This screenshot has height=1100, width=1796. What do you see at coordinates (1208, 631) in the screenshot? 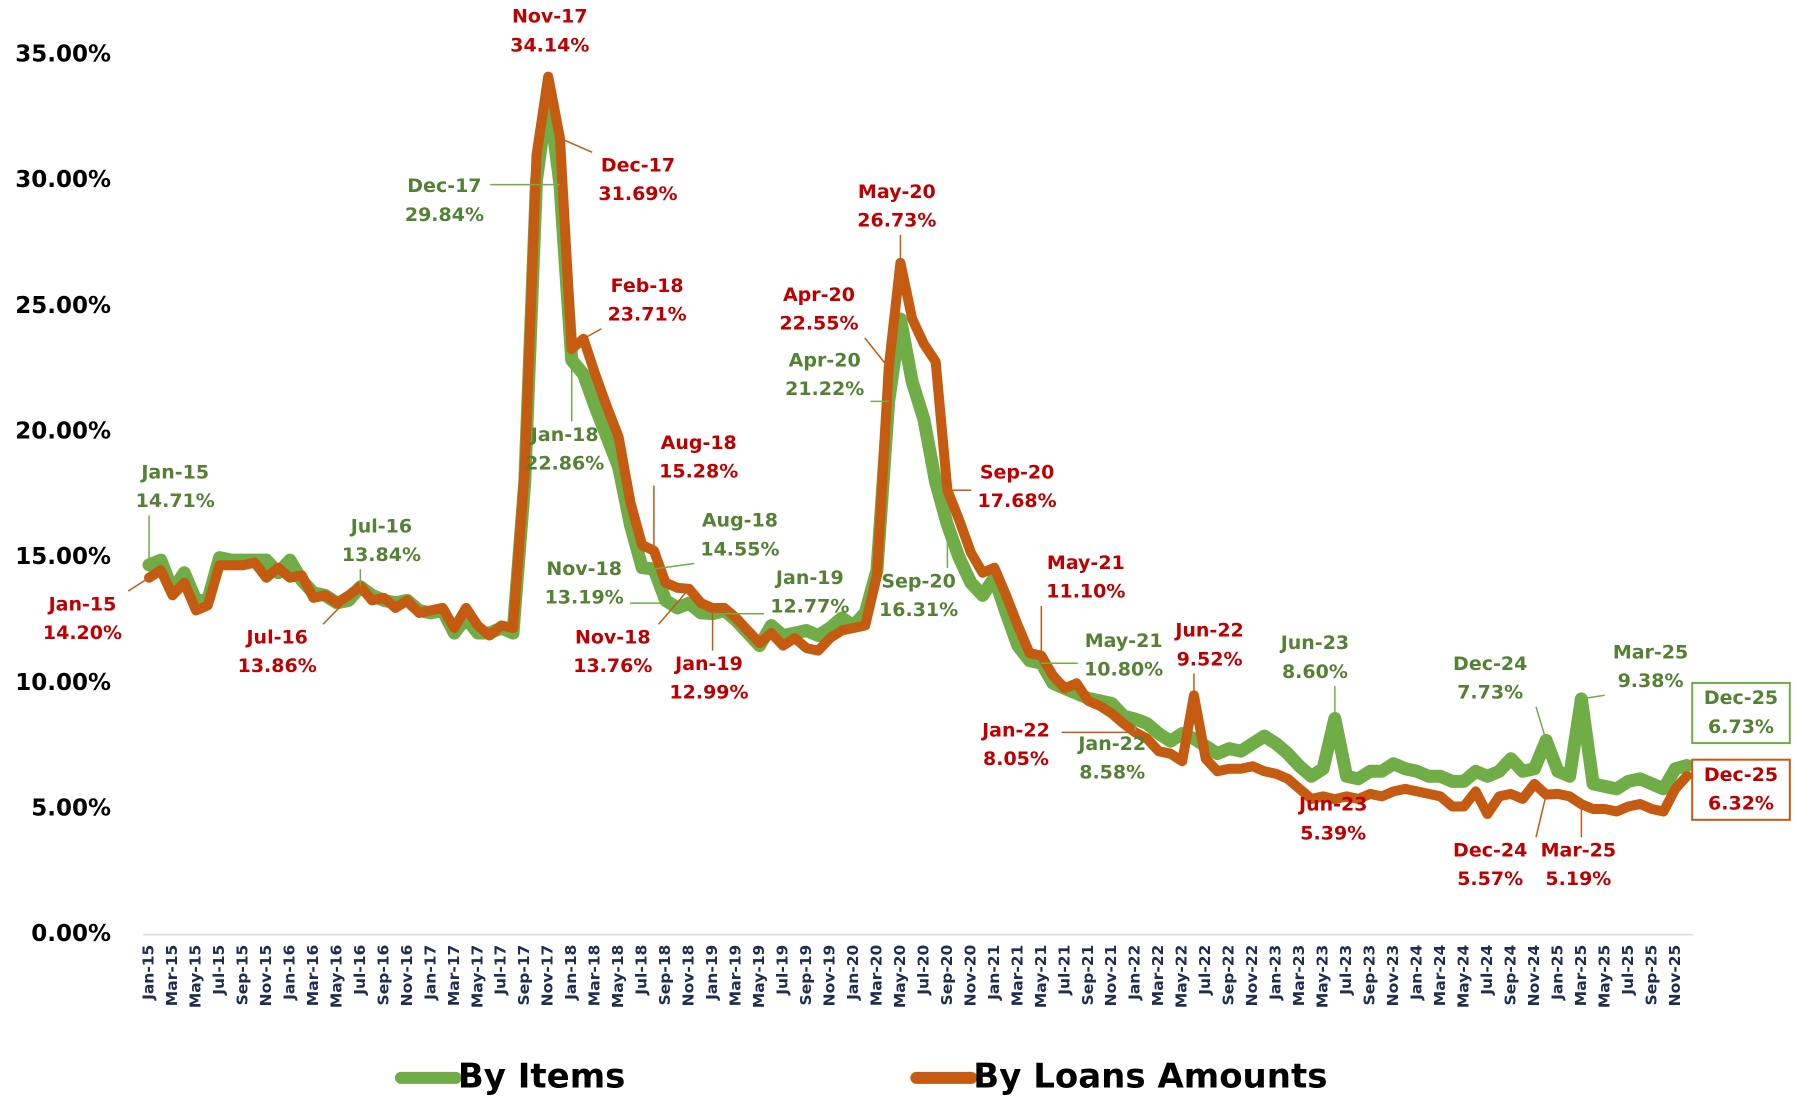
I see `point-label: Jun-22` at bounding box center [1208, 631].